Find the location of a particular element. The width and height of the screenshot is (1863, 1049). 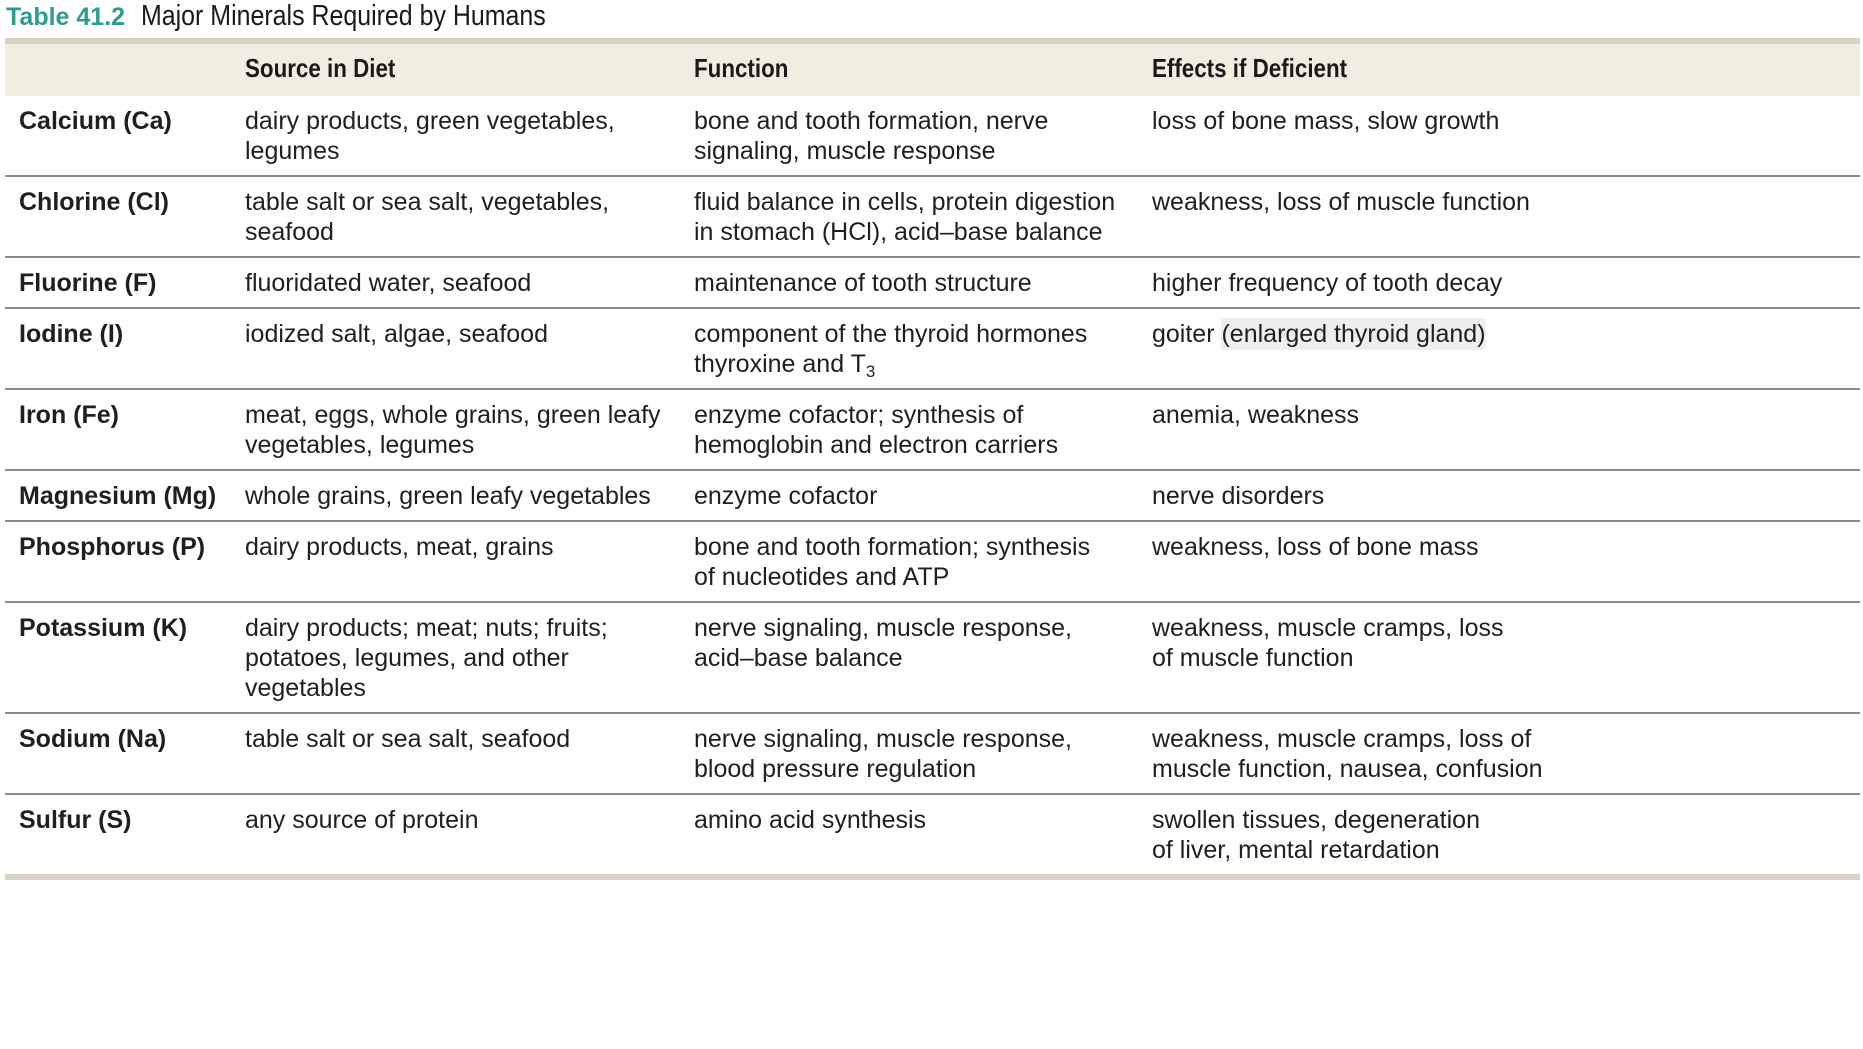

effects-cell: loss of bone mass, slow growth is located at coordinates (1326, 121).